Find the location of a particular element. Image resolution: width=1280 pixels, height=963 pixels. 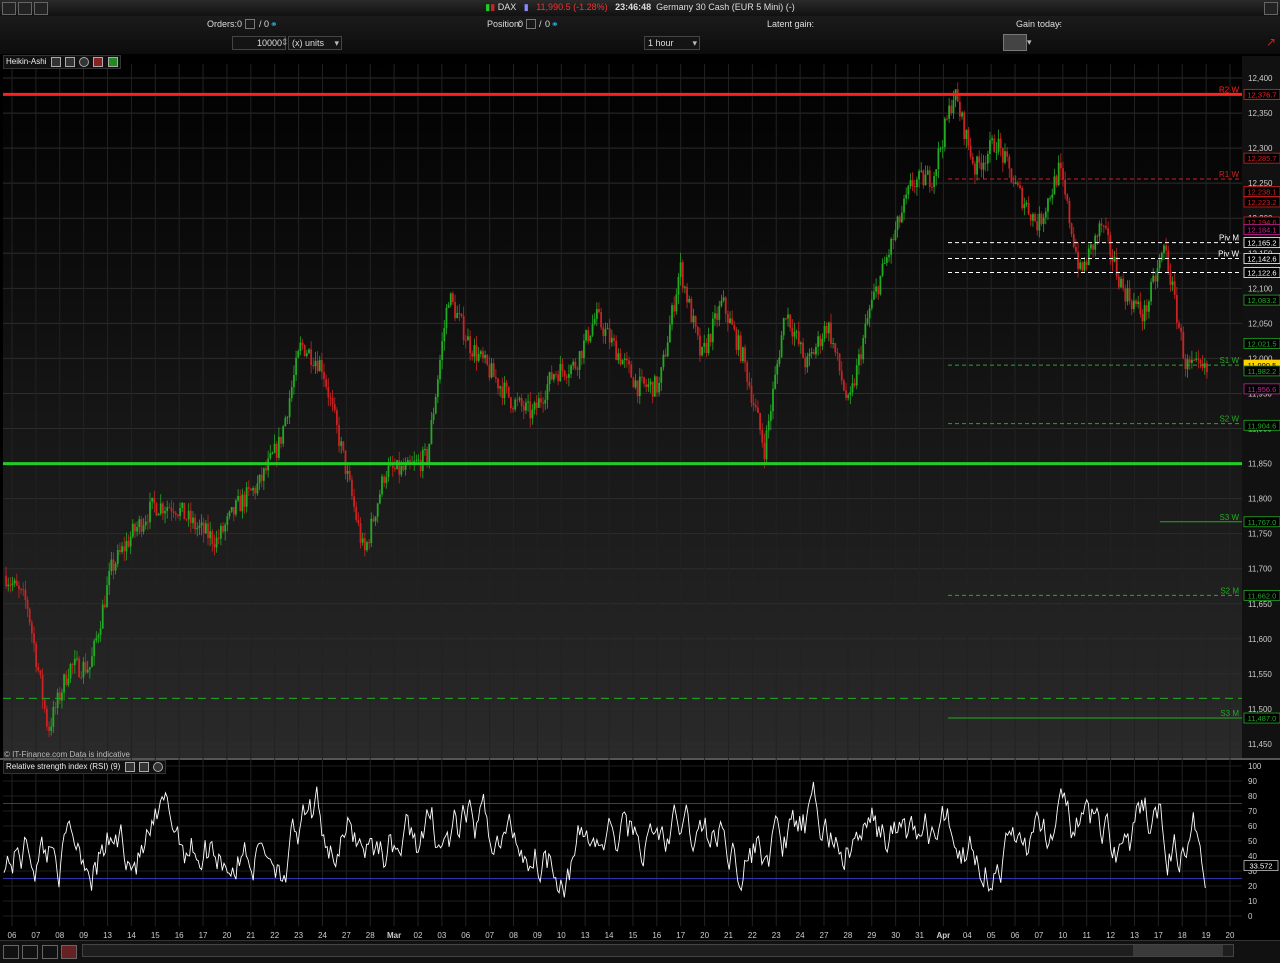

rsi-maximize-icon is located at coordinates (143, 767).